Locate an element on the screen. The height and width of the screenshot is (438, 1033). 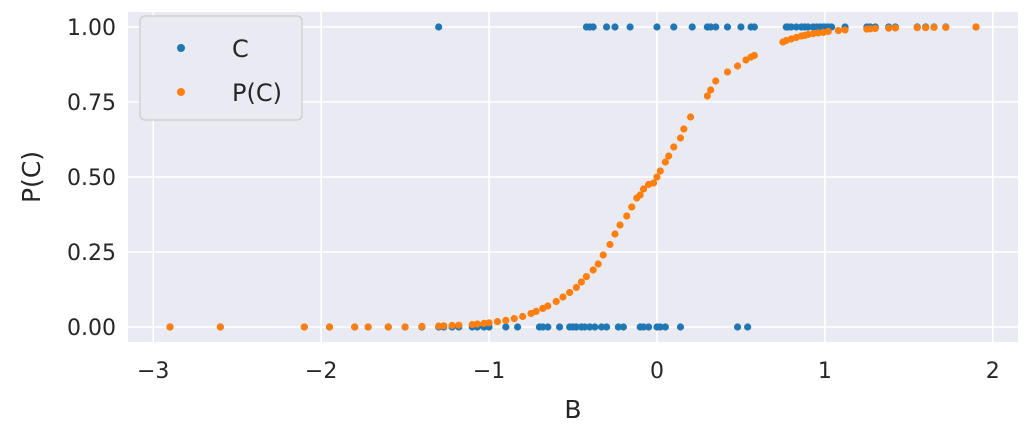
y-tick-label: 1.00 is located at coordinates (91, 28).